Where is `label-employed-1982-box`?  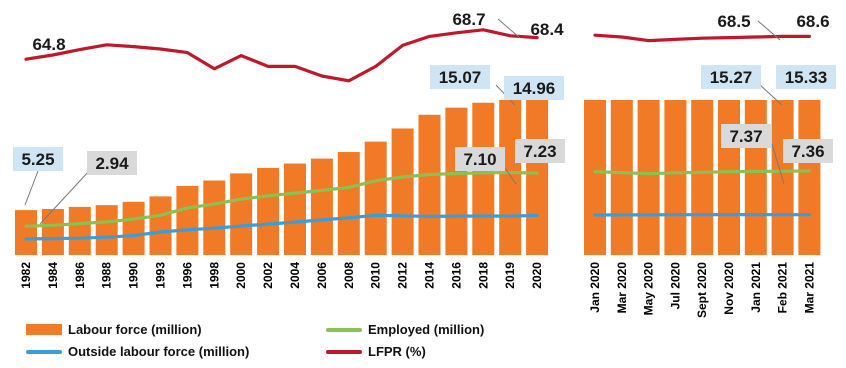
label-employed-1982-box is located at coordinates (38, 159).